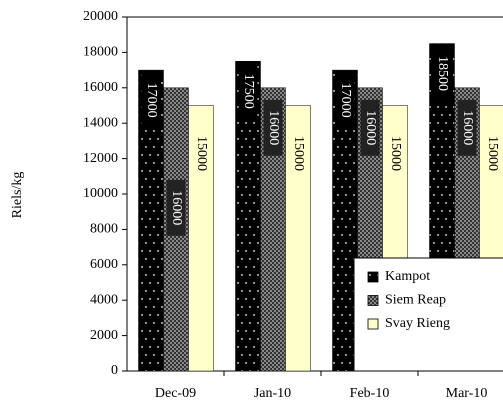 The image size is (503, 413). What do you see at coordinates (104, 335) in the screenshot?
I see `y-tick-label: 2000` at bounding box center [104, 335].